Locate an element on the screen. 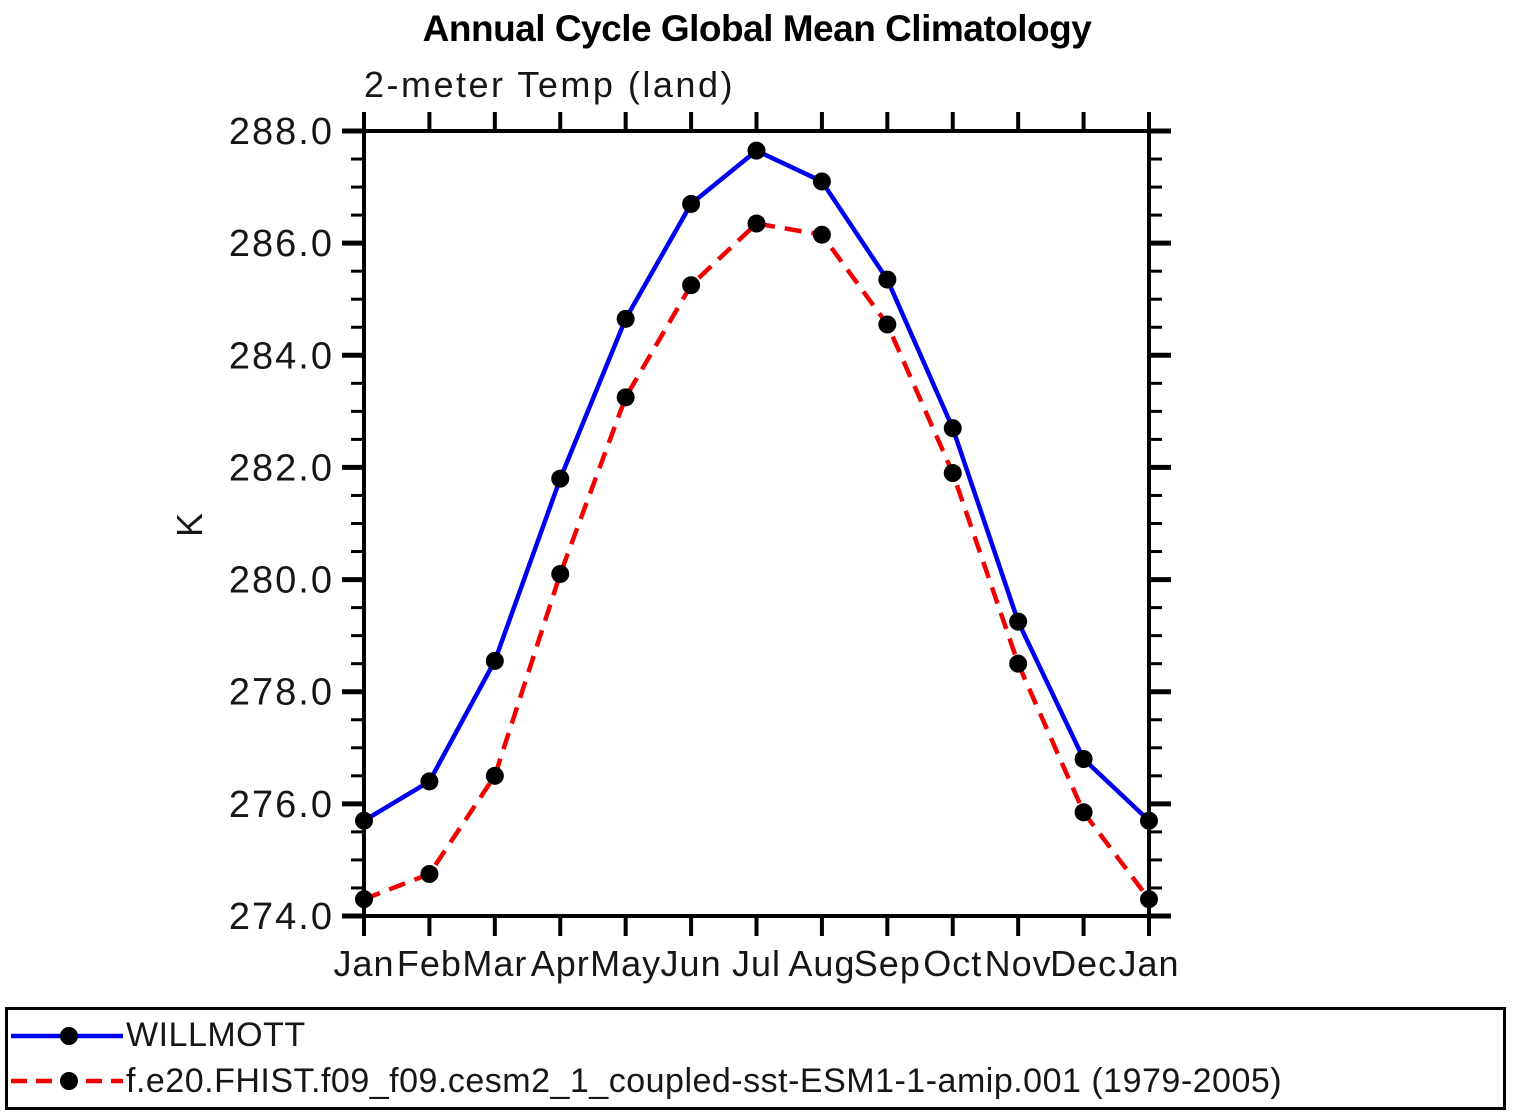 The width and height of the screenshot is (1514, 1119). y-axis-label: K is located at coordinates (189, 524).